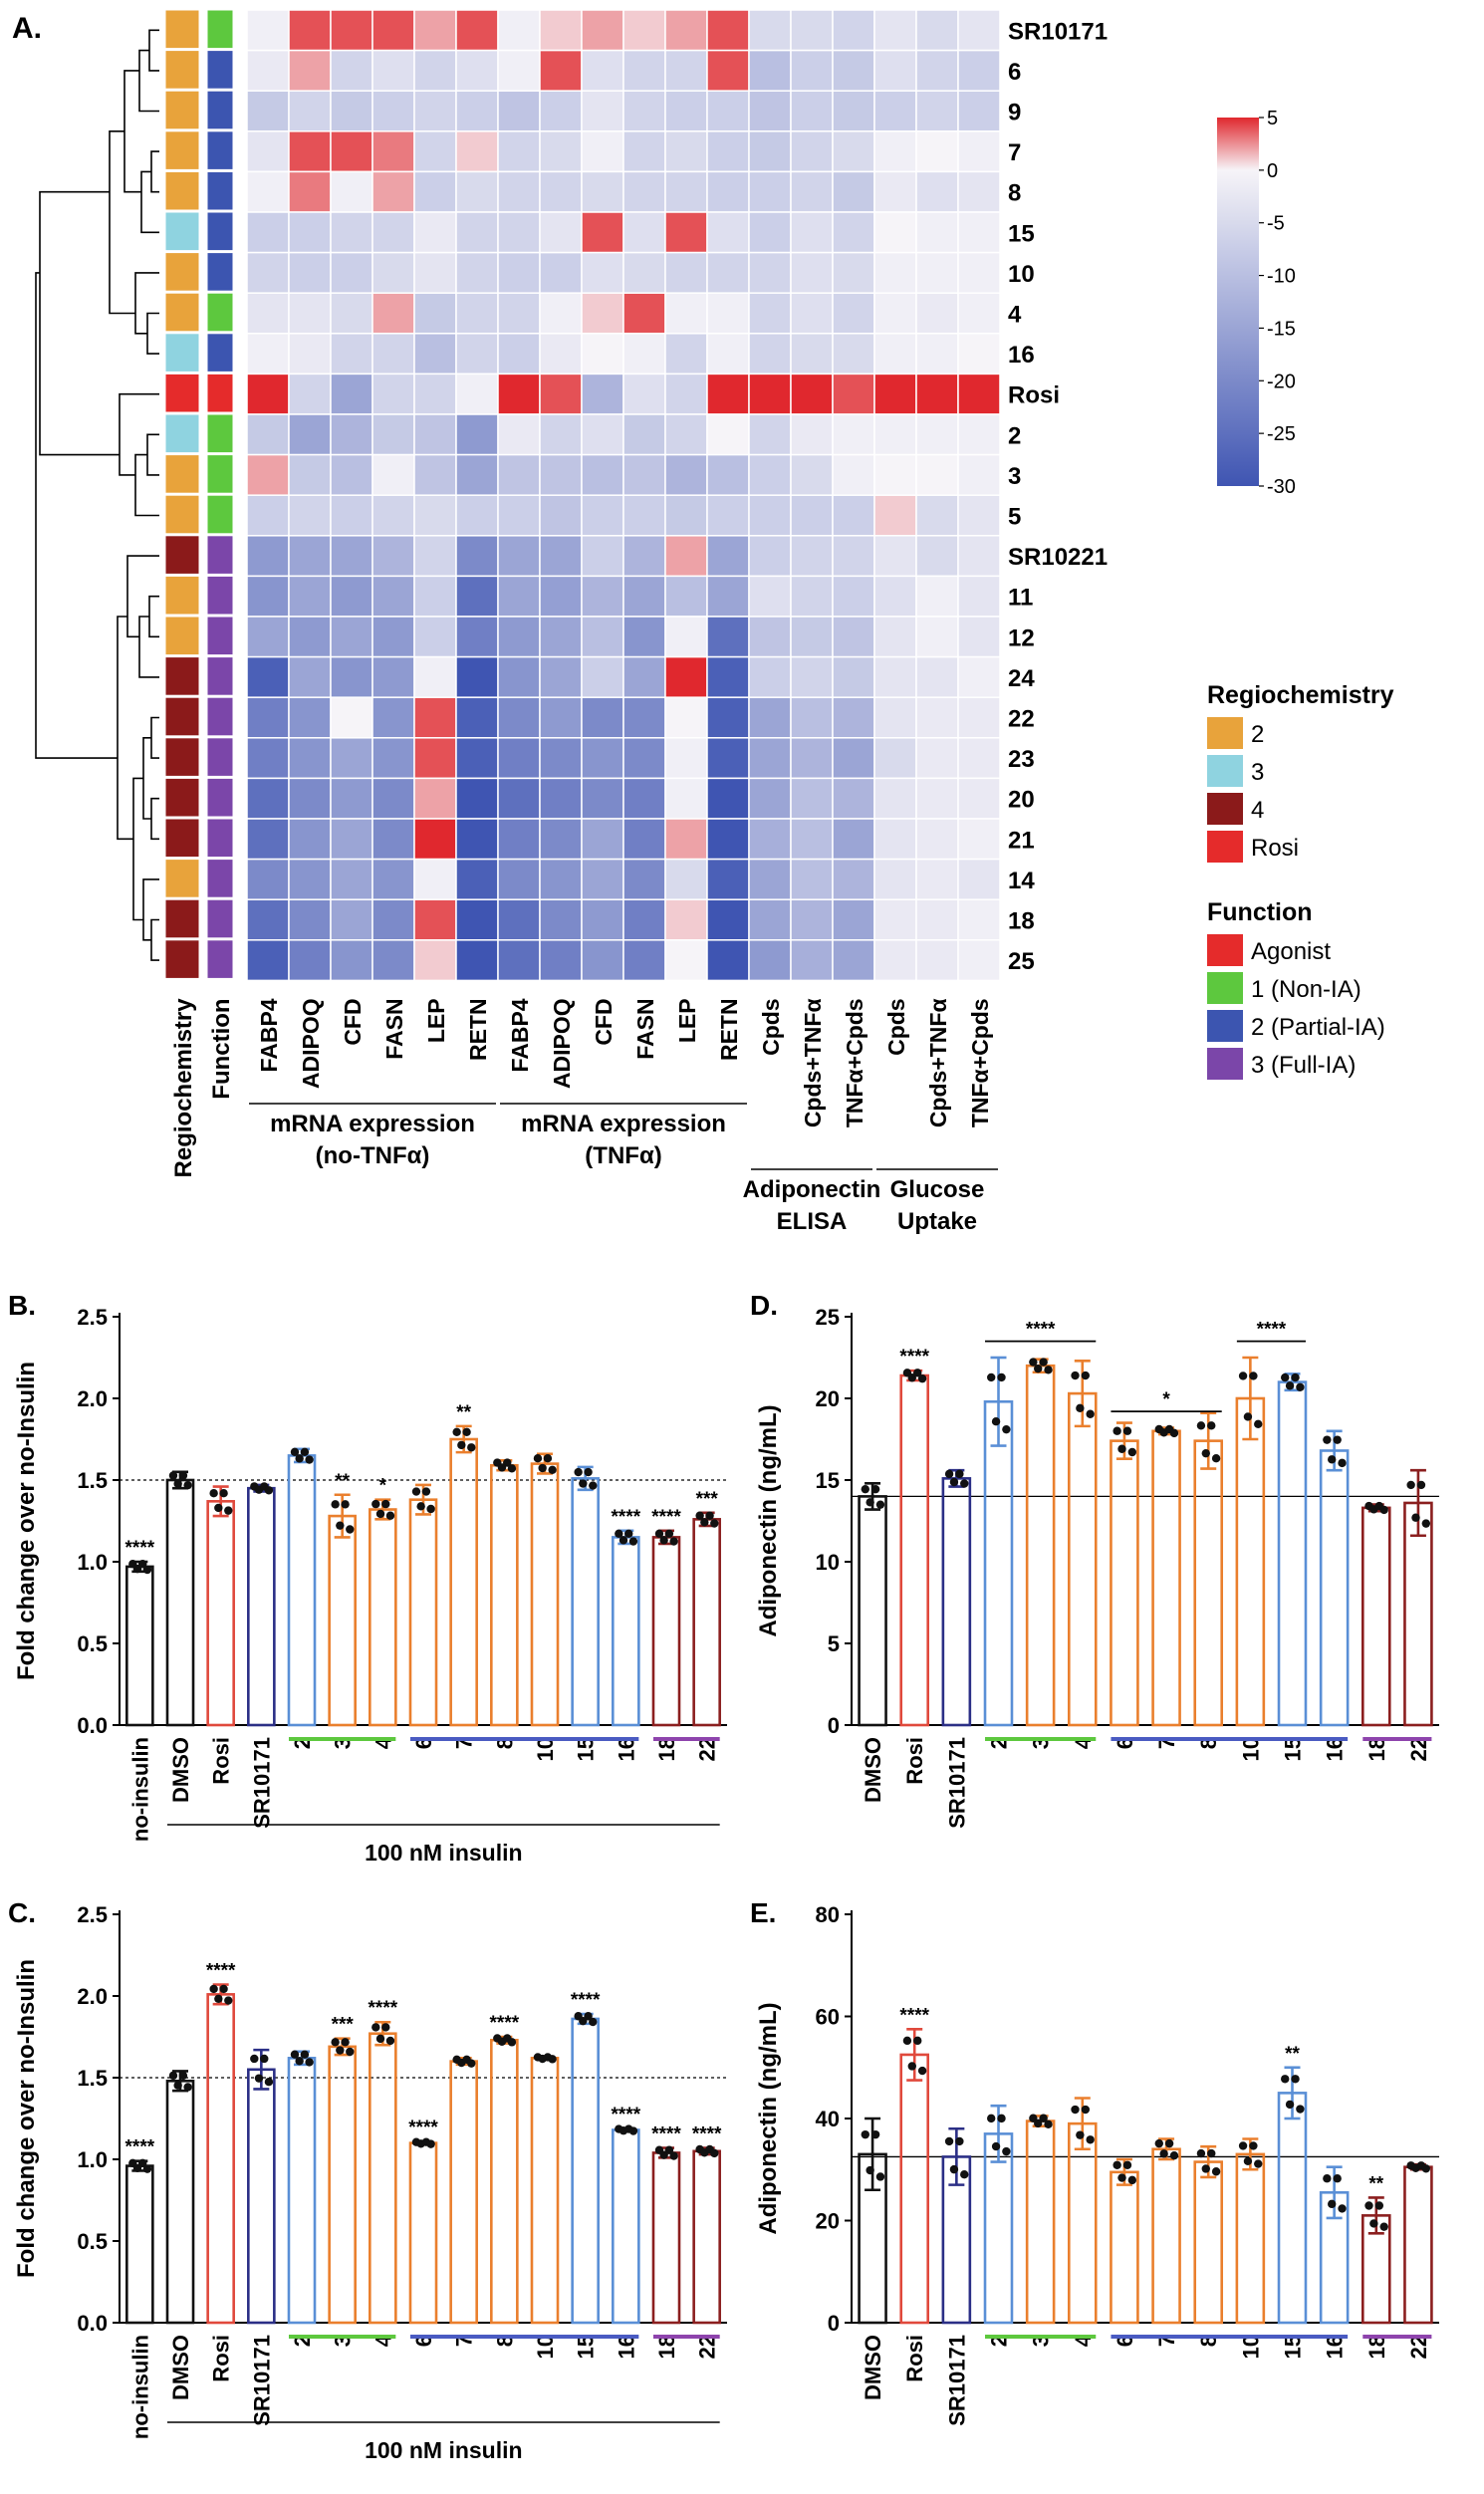 The height and width of the screenshot is (2494, 1484). Describe the element at coordinates (269, 1035) in the screenshot. I see `column-label-fabp4: FABP4` at that location.